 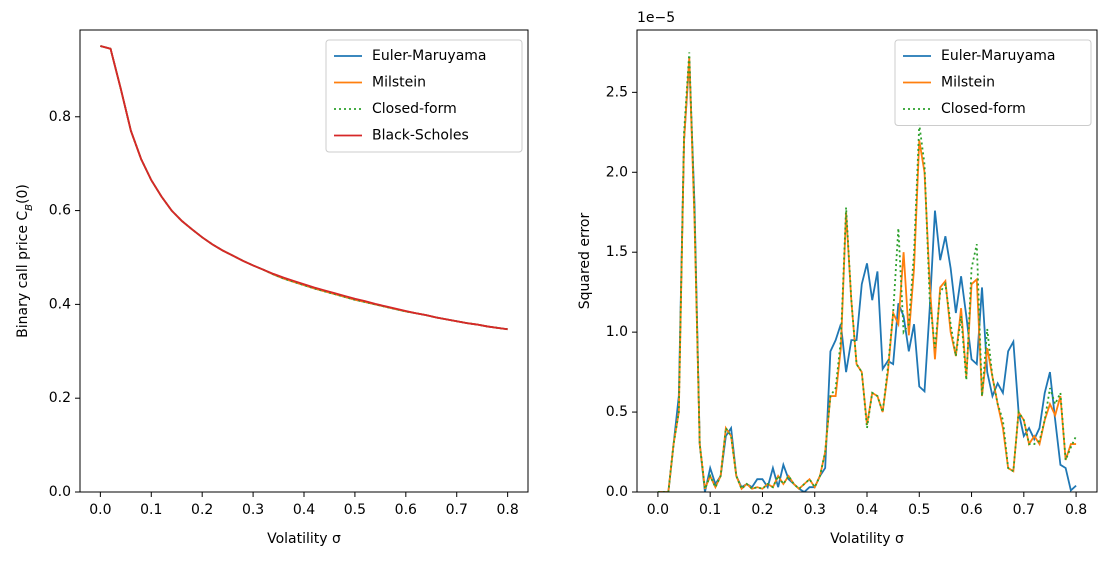 I want to click on y-tick-label: 0.8, so click(x=60, y=117).